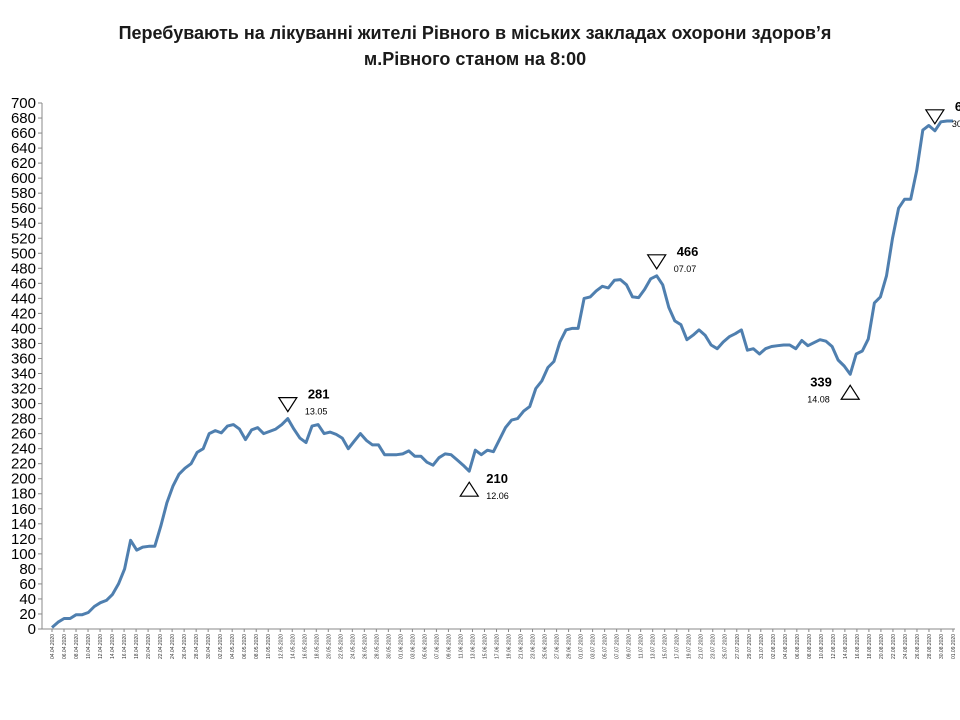 The width and height of the screenshot is (960, 720). Describe the element at coordinates (485, 646) in the screenshot. I see `x-tick-label: 15.06.2020` at that location.